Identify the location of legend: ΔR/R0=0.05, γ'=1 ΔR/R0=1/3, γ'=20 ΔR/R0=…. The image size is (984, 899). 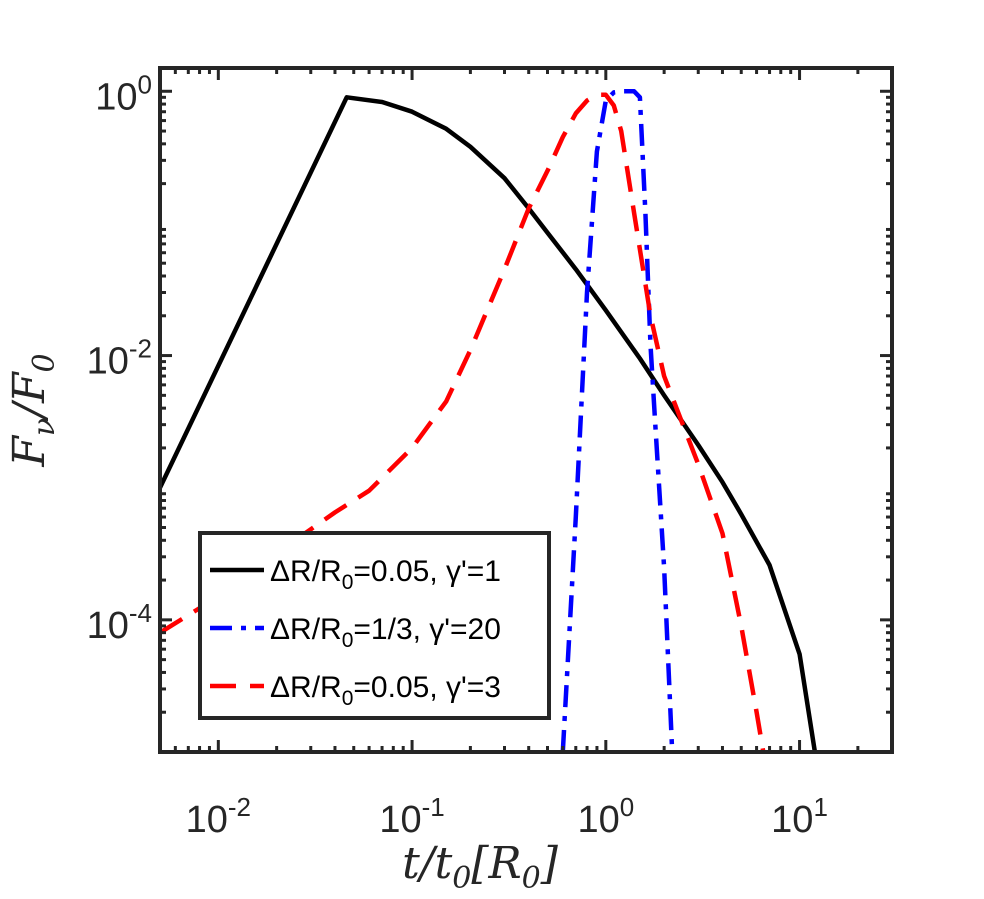
(374, 625).